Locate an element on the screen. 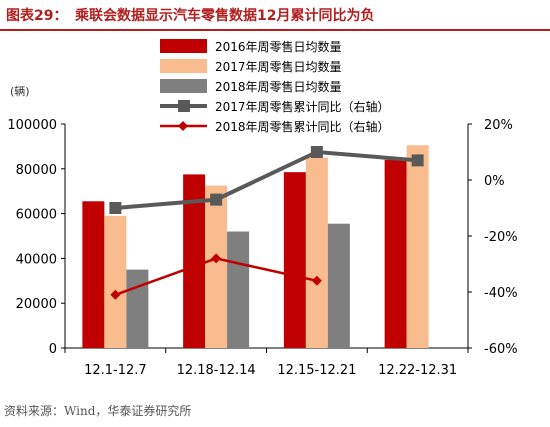 Image resolution: width=550 pixels, height=427 pixels. figure-title-bar: 图表29： 乘联会数据显示汽车零售数据12月累计同比为负 is located at coordinates (275, 15).